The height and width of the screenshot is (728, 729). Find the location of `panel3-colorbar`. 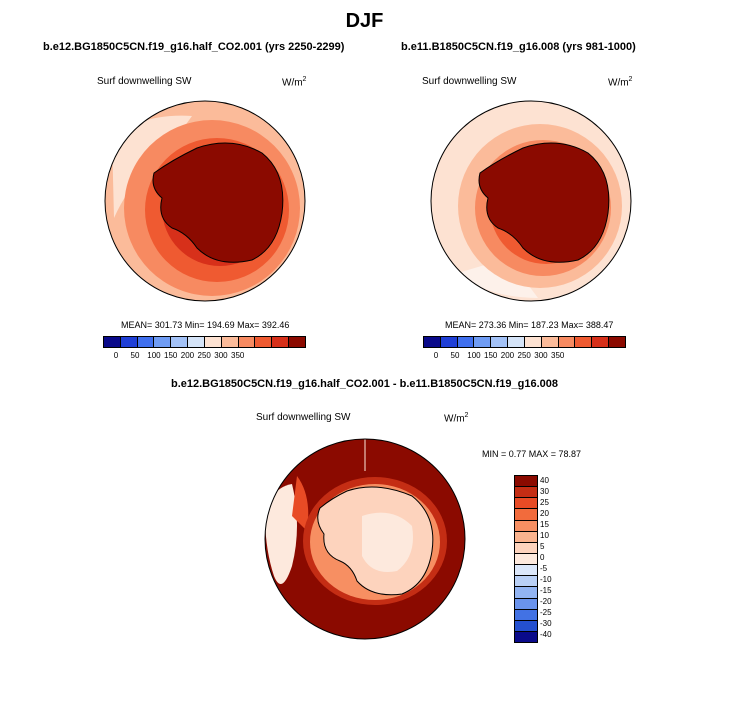

panel3-colorbar is located at coordinates (526, 559).